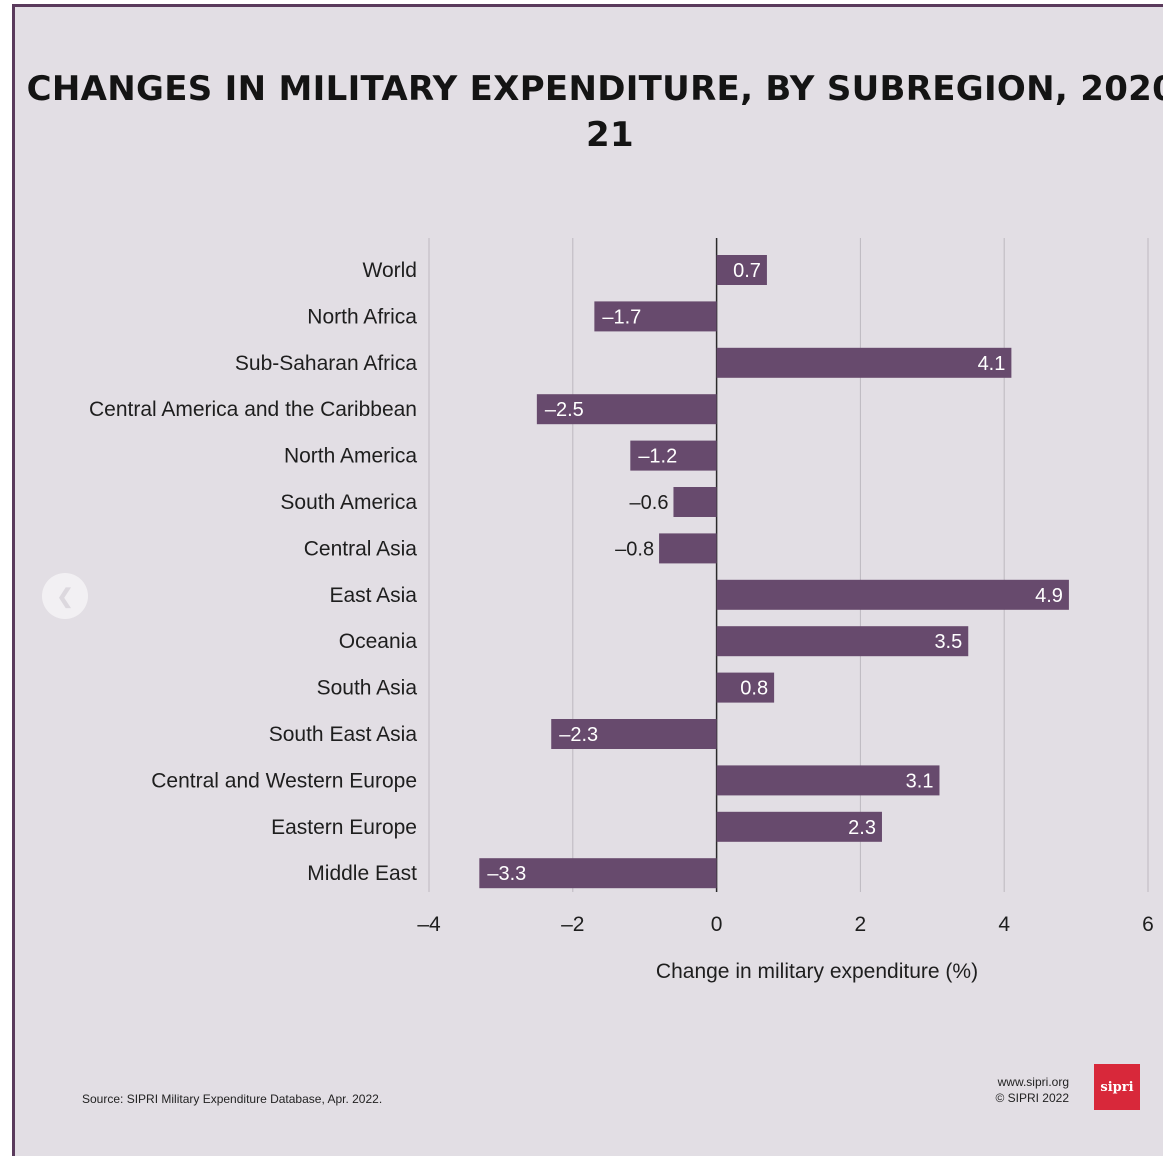  I want to click on data-label: –3.3, so click(506, 874).